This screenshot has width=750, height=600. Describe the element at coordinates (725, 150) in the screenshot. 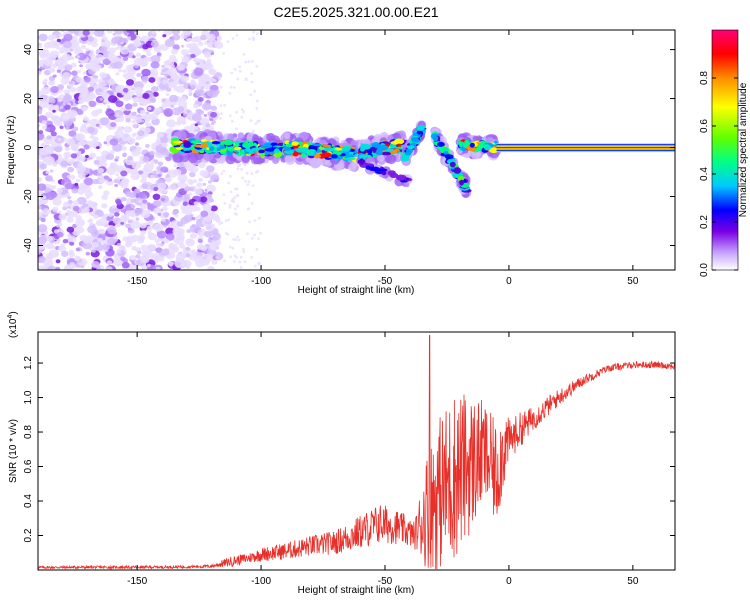

I see `colorbar-gradient` at that location.